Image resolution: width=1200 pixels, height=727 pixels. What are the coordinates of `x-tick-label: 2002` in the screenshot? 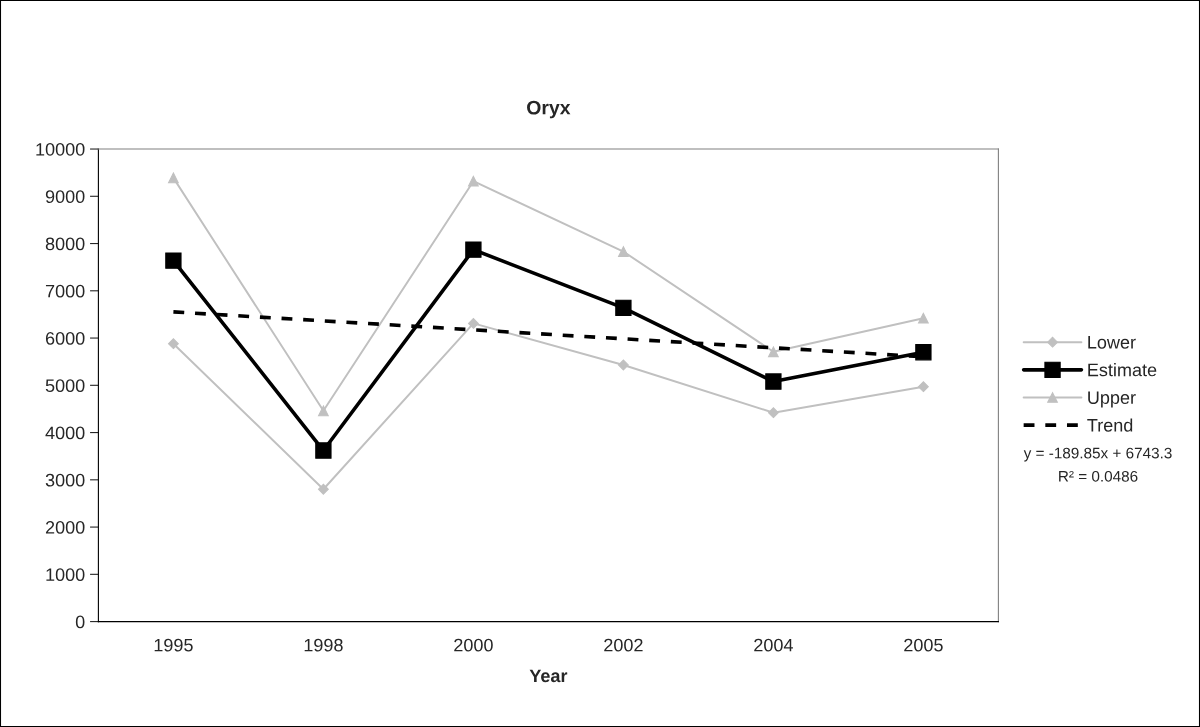 It's located at (623, 645).